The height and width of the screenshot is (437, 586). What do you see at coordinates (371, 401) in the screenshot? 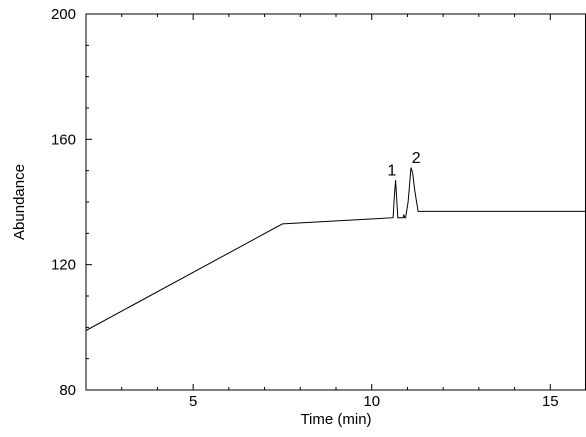
I see `x-tick-label: 10` at bounding box center [371, 401].